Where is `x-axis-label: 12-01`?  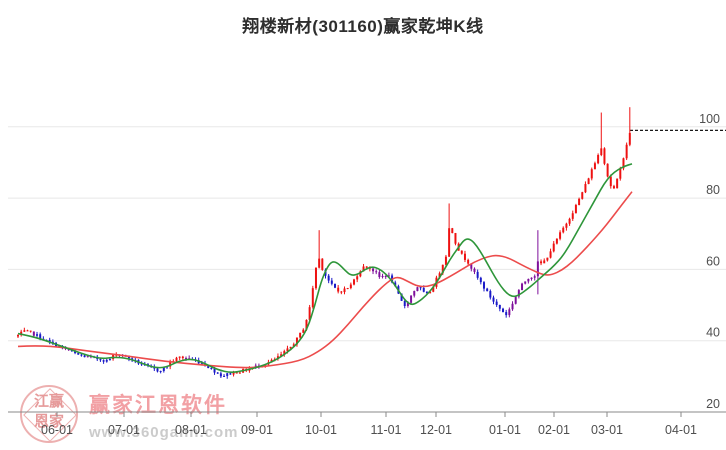 x-axis-label: 12-01 is located at coordinates (436, 430).